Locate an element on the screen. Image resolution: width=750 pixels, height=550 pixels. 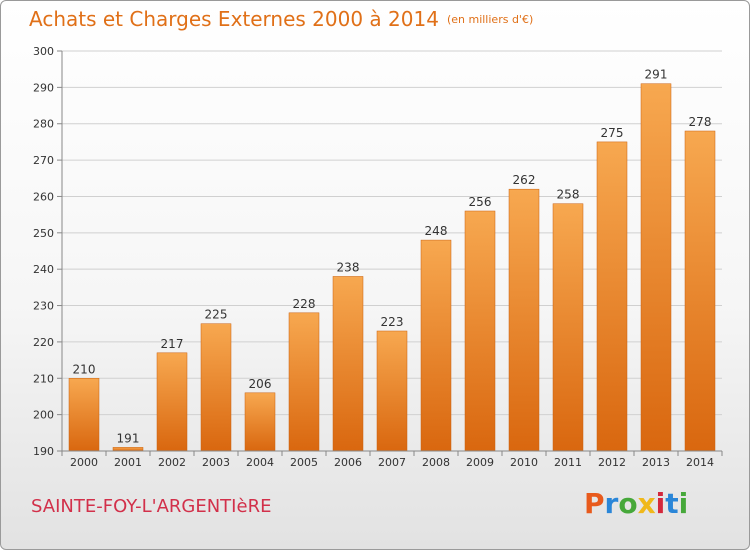
chart-unit: (en milliers d'€) is located at coordinates (490, 19).